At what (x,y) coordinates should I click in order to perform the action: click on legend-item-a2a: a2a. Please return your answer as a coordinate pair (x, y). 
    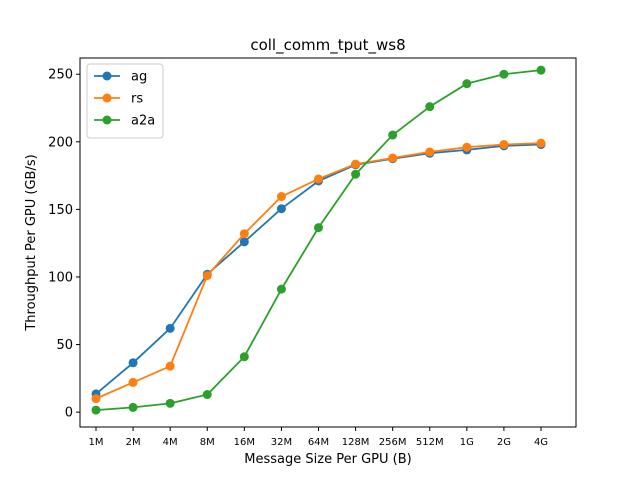
    Looking at the image, I should click on (124, 121).